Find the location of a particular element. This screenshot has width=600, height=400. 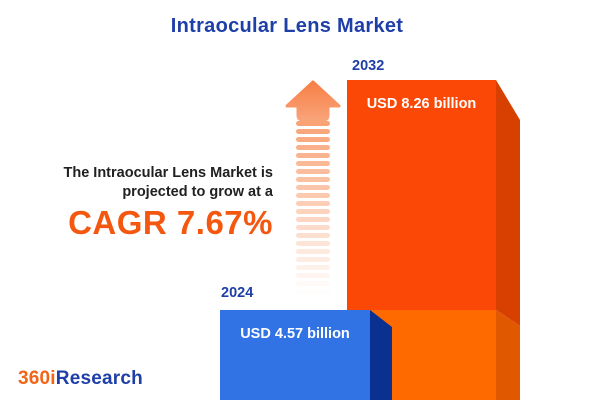

bar-2024-value-label: USD 4.57 billion is located at coordinates (295, 334).